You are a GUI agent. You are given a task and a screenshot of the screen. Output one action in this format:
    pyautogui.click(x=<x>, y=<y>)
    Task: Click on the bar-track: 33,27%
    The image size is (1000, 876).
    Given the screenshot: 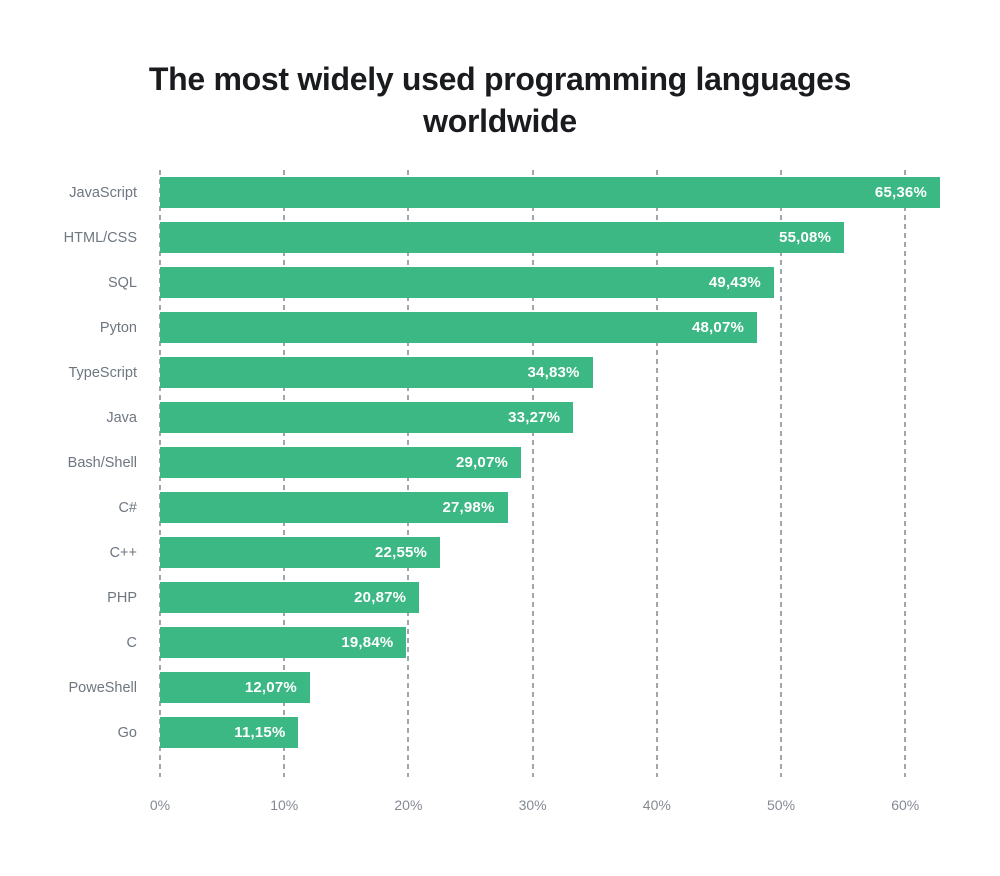 What is the action you would take?
    pyautogui.click(x=550, y=417)
    